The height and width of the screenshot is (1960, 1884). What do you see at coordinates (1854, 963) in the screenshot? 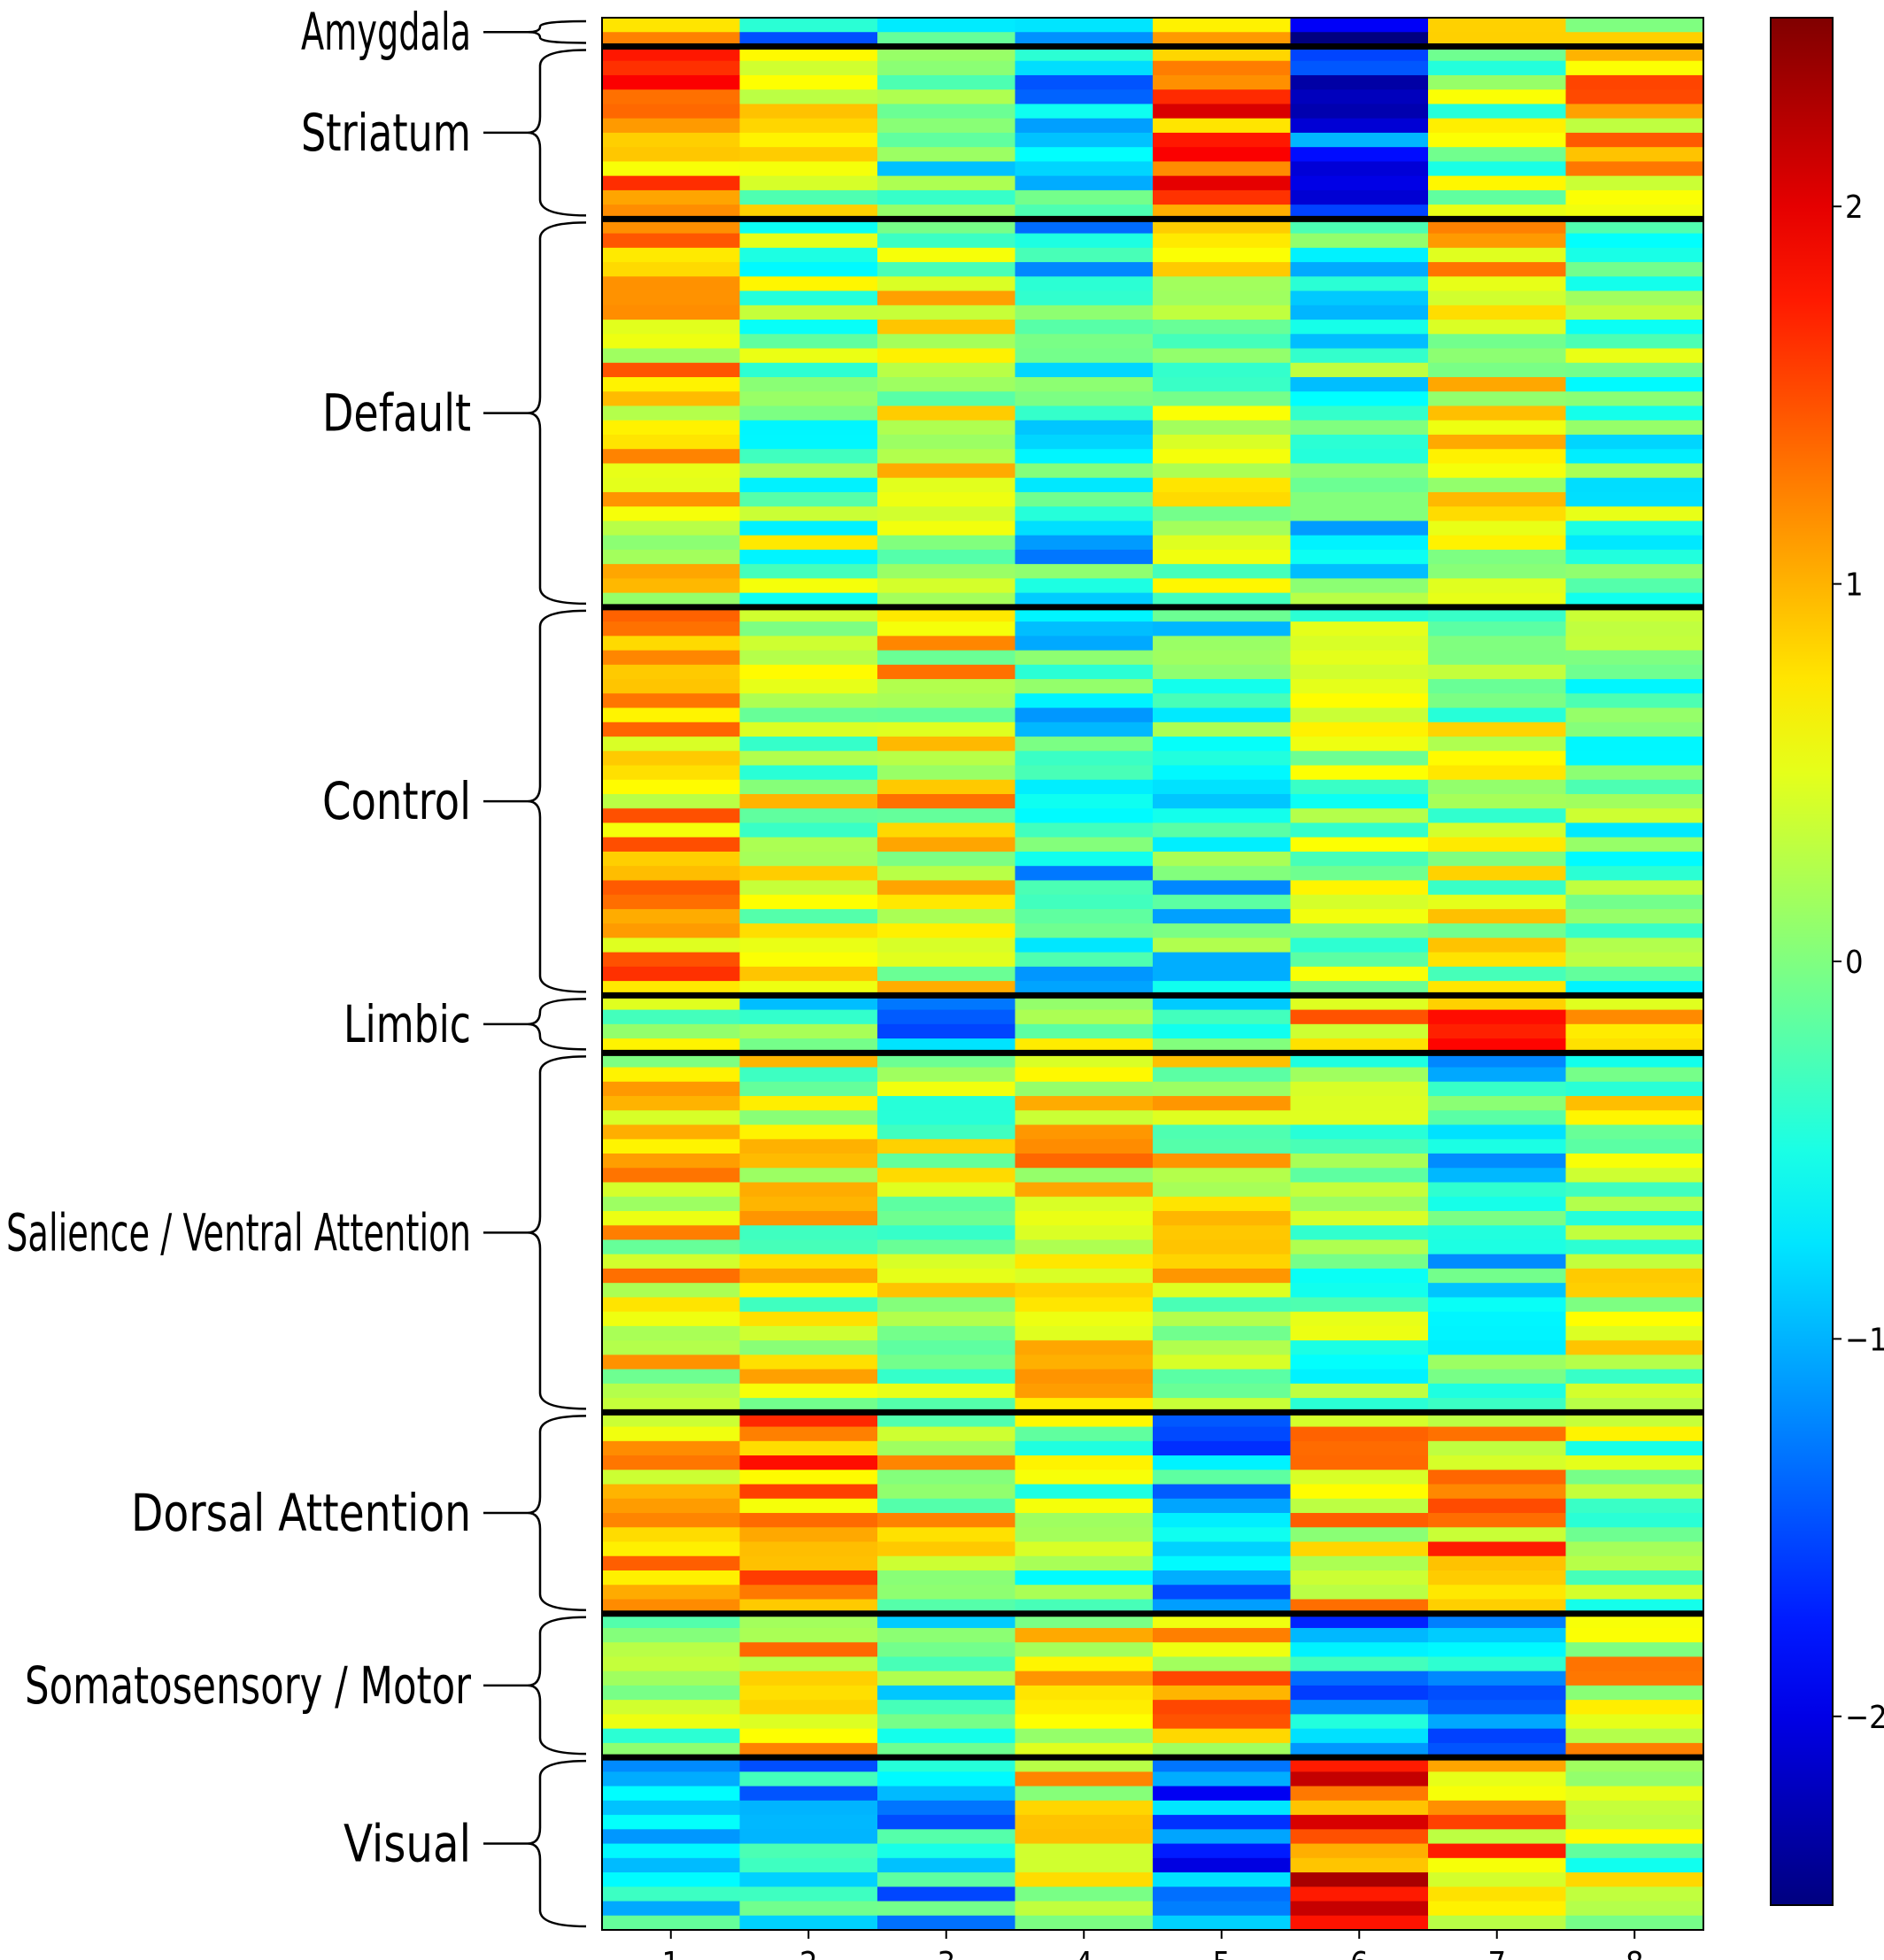
I see `colorbar-tick-label: 0` at bounding box center [1854, 963].